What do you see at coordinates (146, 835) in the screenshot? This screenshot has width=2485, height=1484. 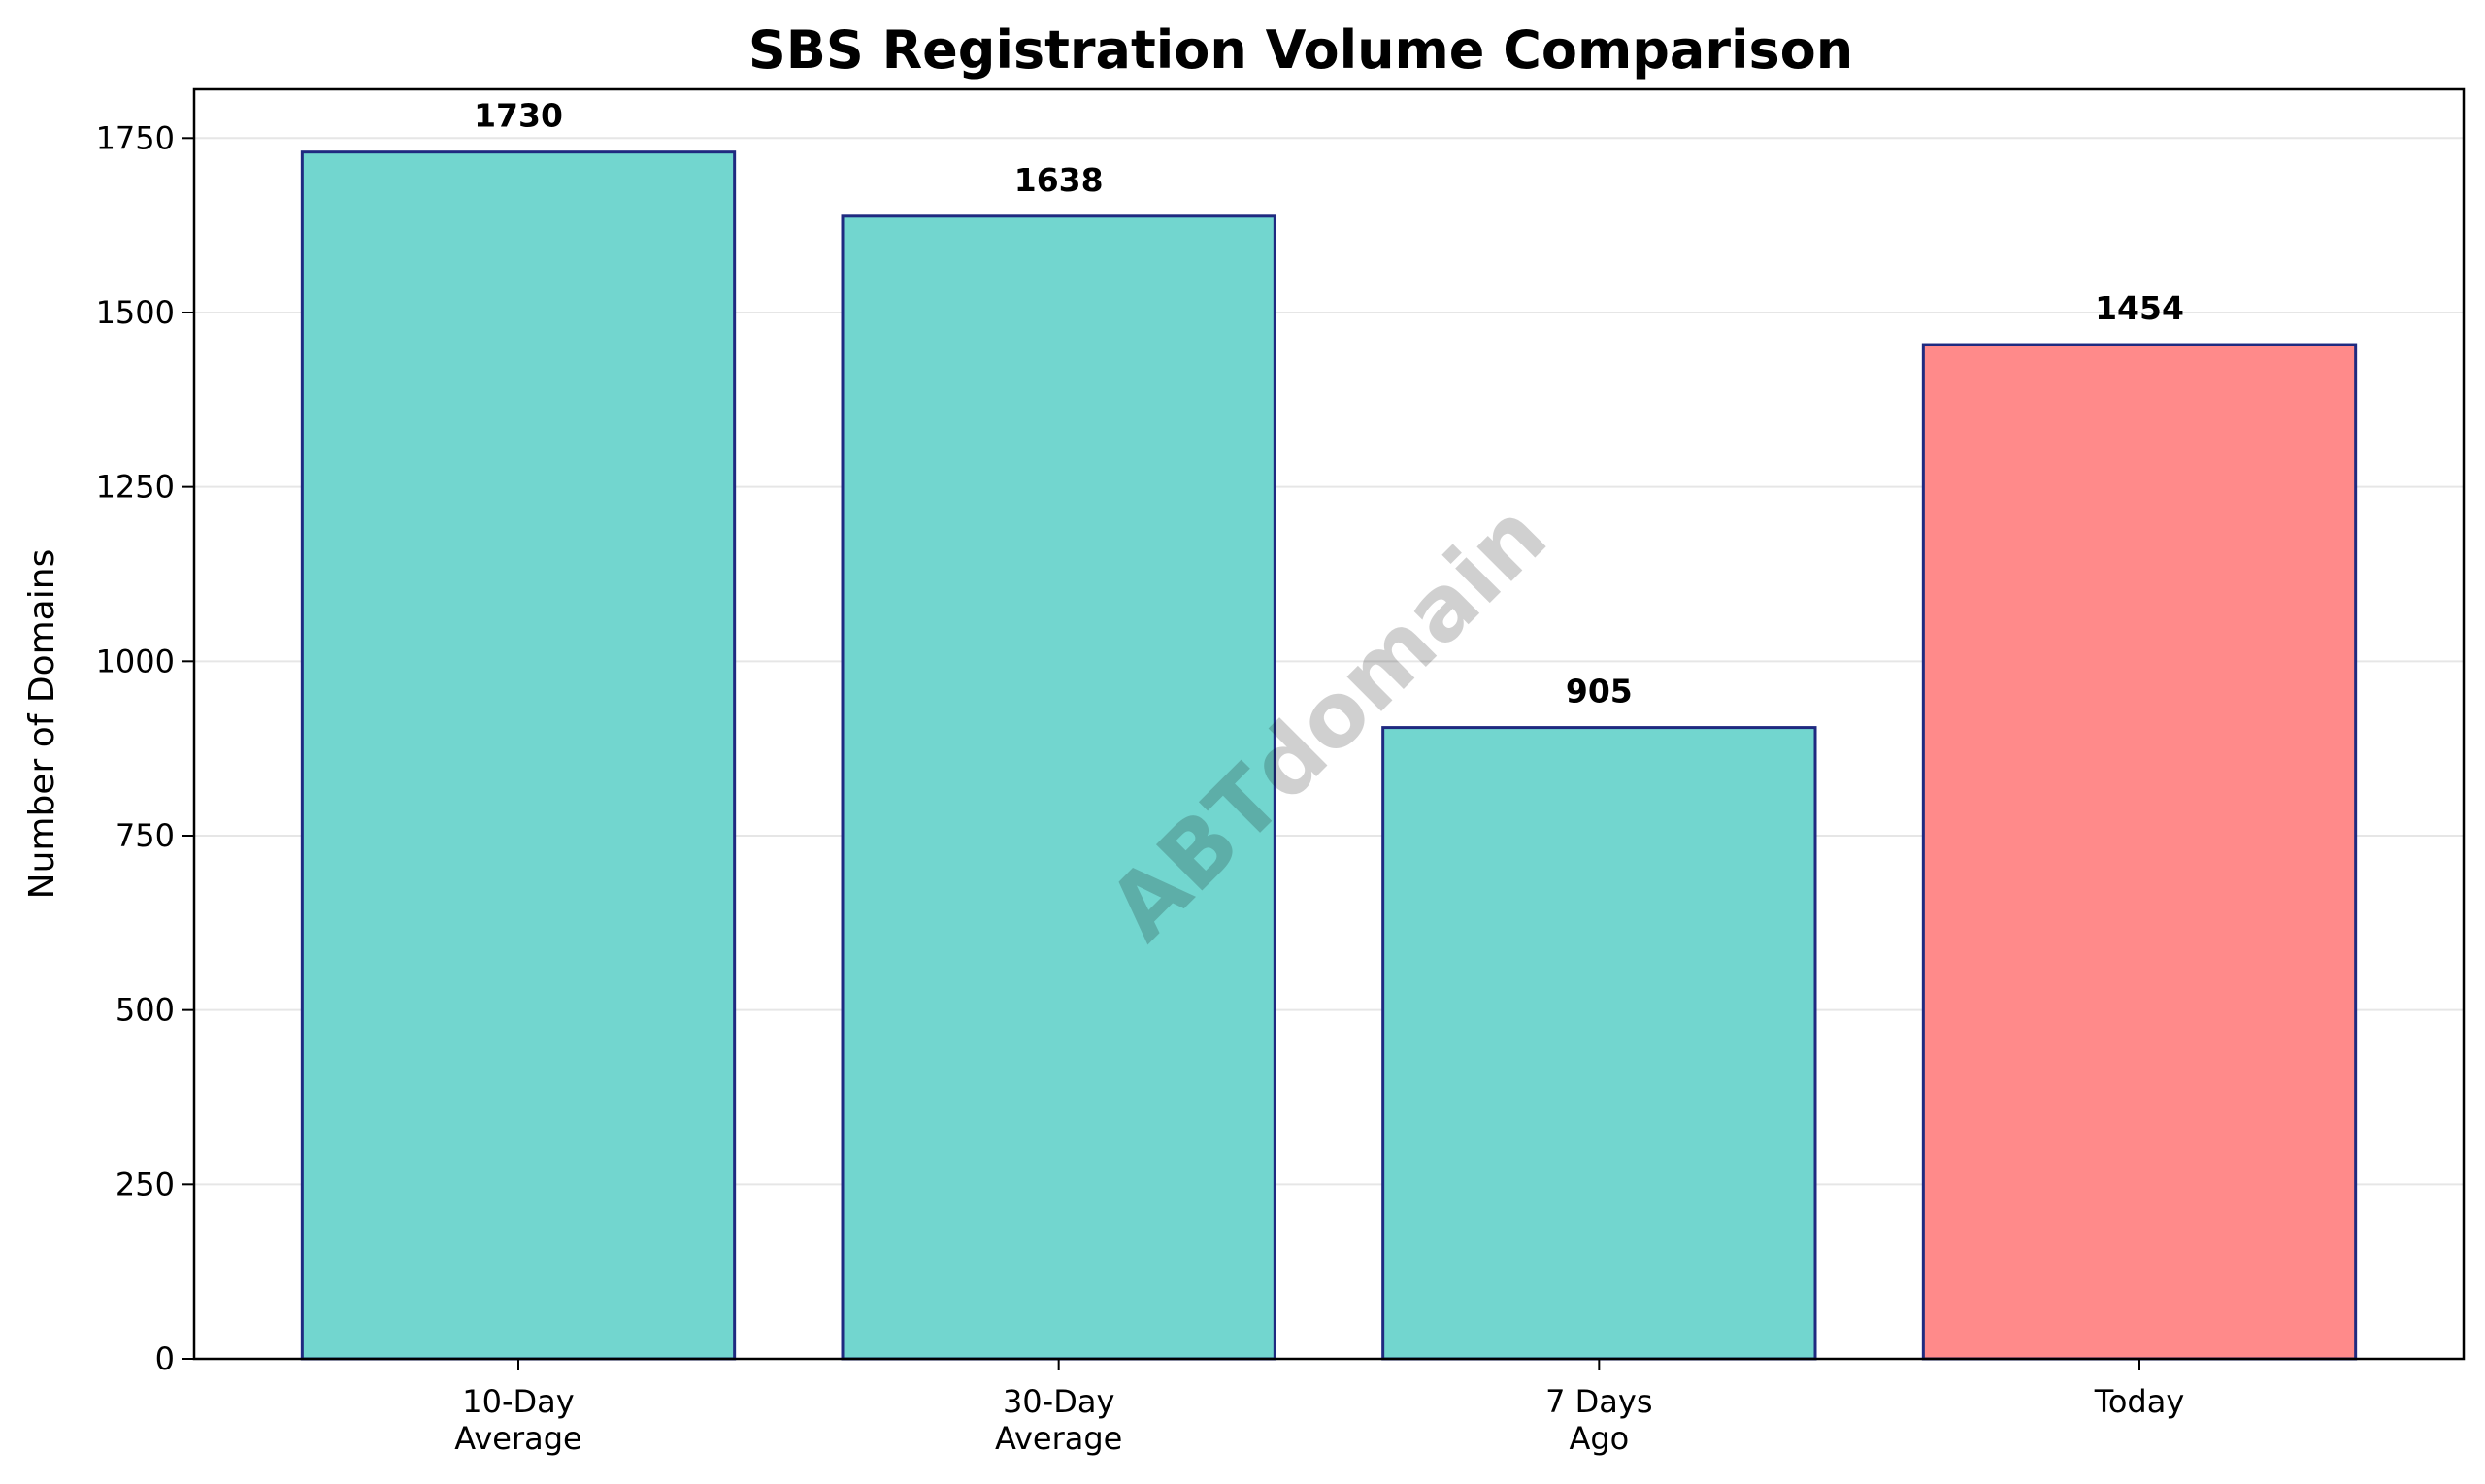 I see `y-tick-label: 750` at bounding box center [146, 835].